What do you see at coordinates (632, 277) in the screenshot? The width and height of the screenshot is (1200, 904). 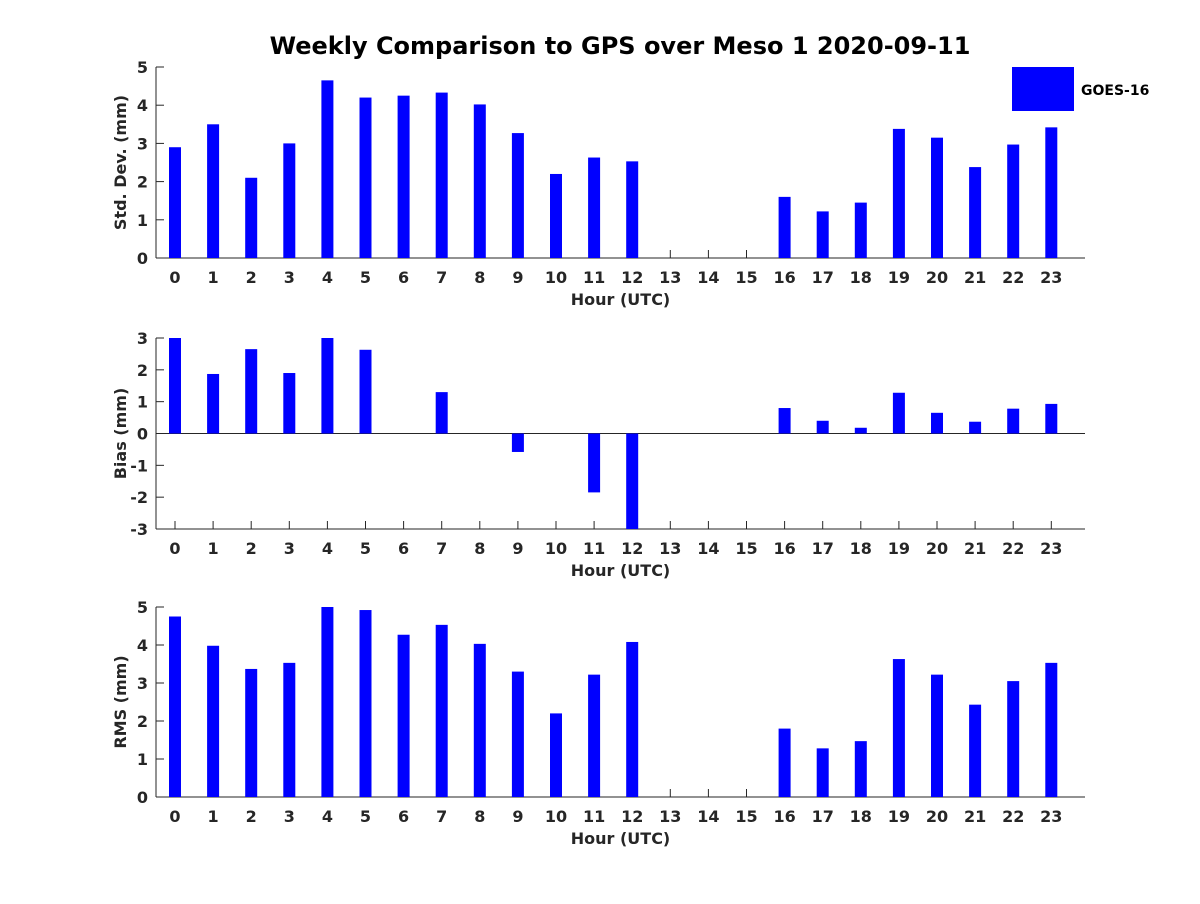 I see `x-tick-label-std: 12` at bounding box center [632, 277].